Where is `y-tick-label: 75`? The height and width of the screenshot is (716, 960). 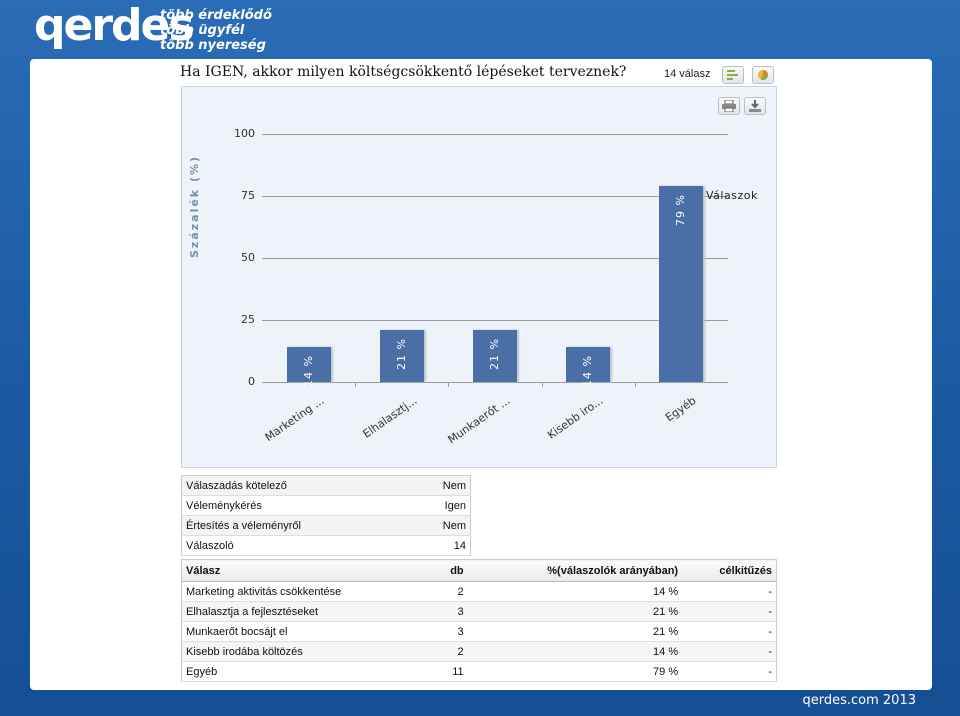
y-tick-label: 75 is located at coordinates (248, 195).